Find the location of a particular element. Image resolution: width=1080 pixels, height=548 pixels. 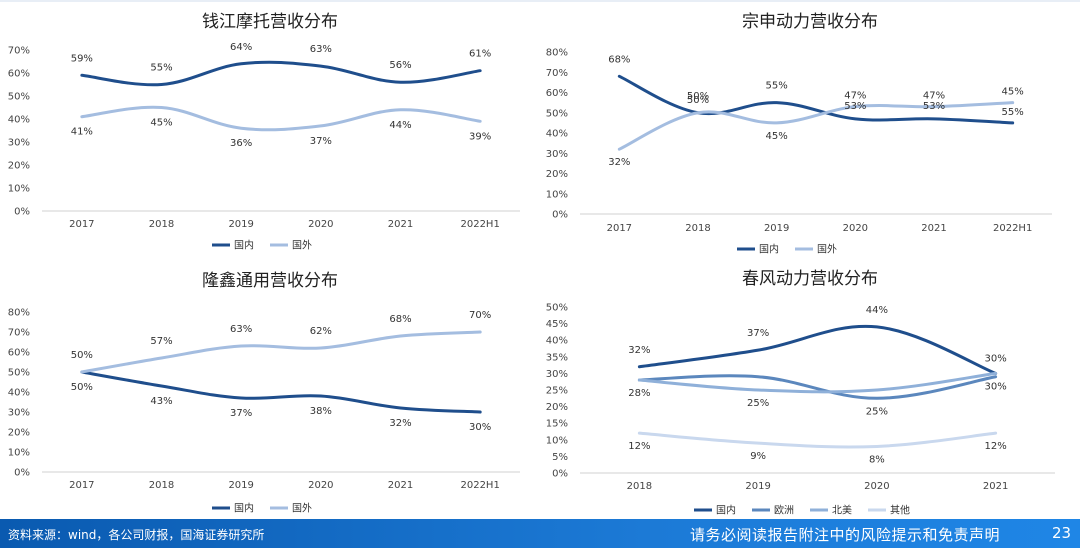

data-label: 62% is located at coordinates (321, 331).